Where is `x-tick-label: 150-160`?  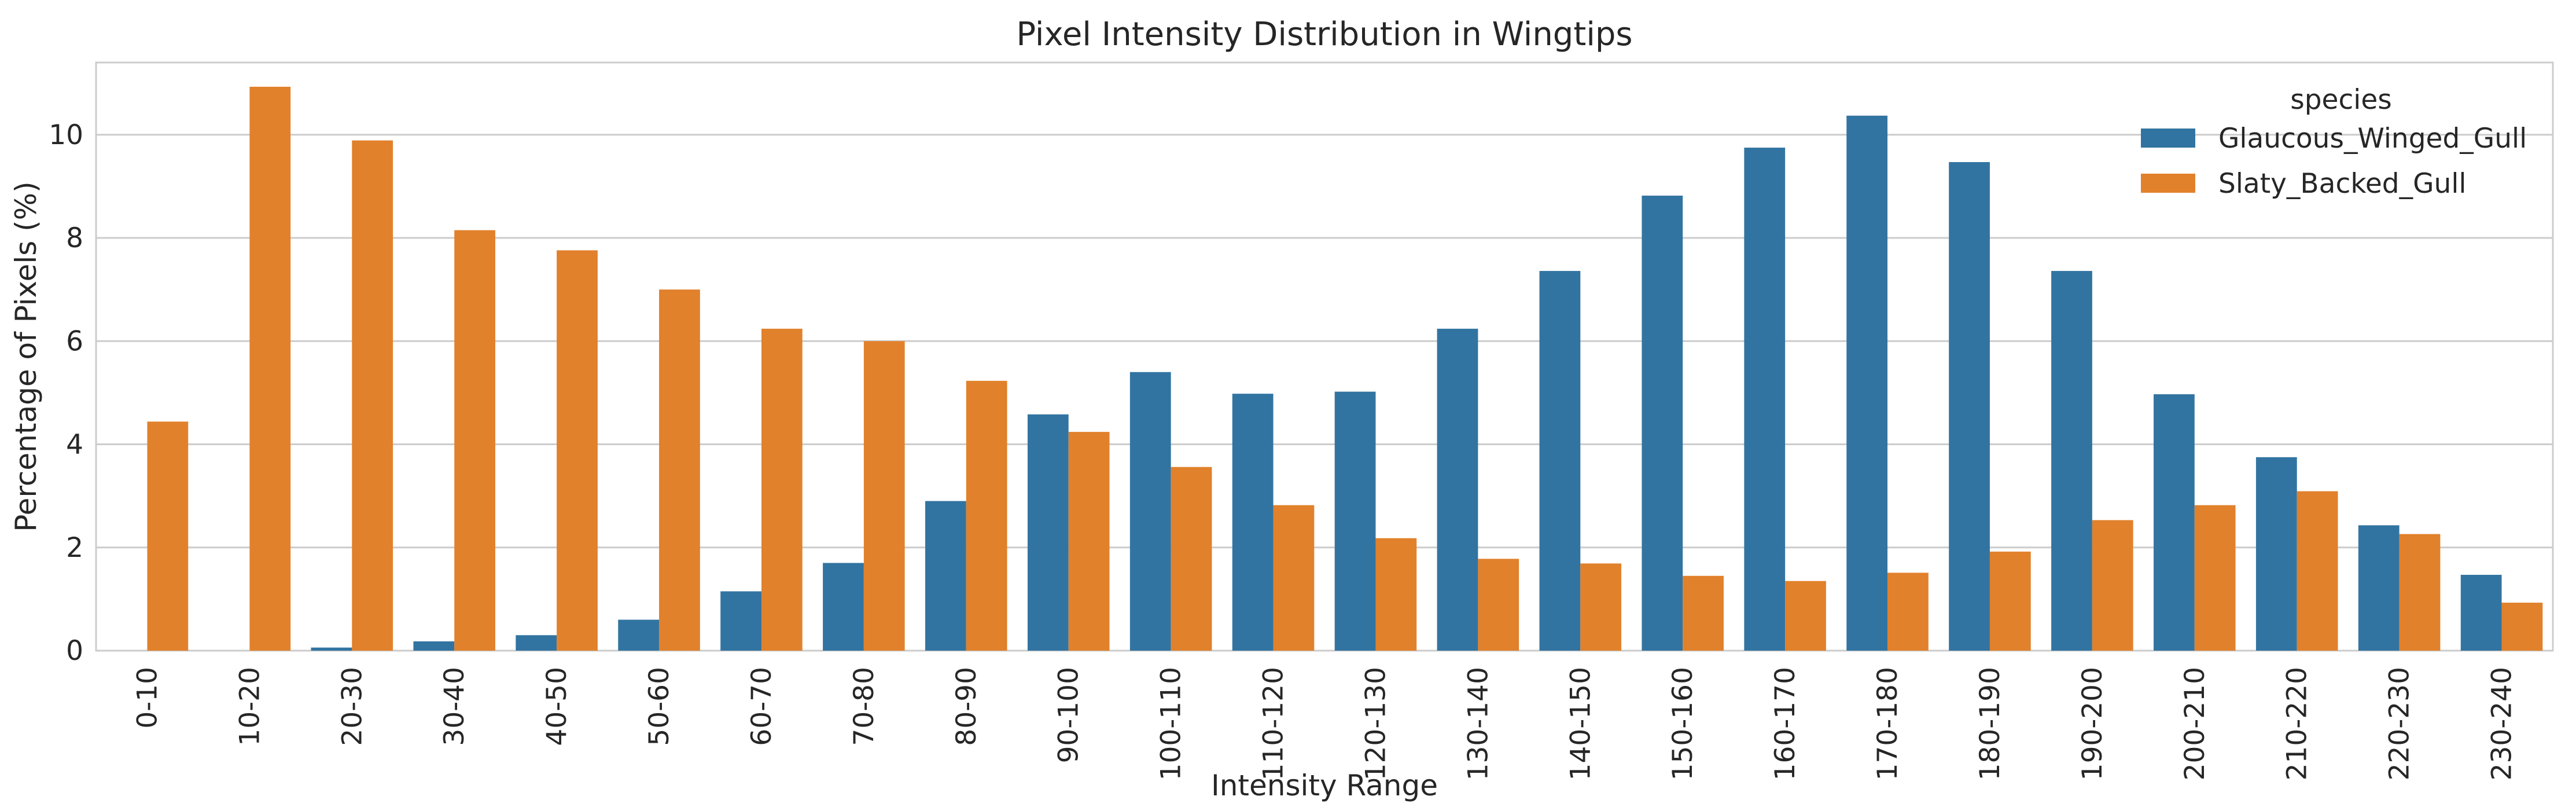
x-tick-label: 150-160 is located at coordinates (1683, 723).